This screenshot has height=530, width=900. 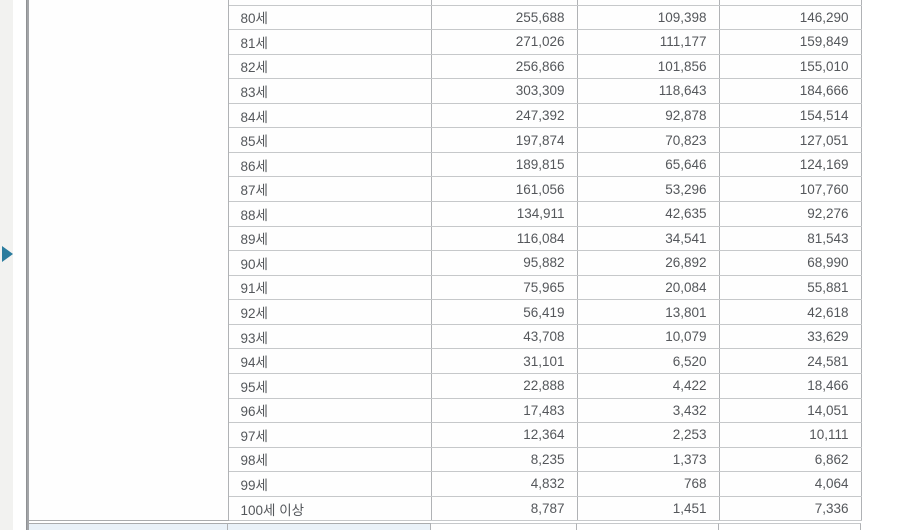 What do you see at coordinates (504, 91) in the screenshot?
I see `value-cell: 303,309` at bounding box center [504, 91].